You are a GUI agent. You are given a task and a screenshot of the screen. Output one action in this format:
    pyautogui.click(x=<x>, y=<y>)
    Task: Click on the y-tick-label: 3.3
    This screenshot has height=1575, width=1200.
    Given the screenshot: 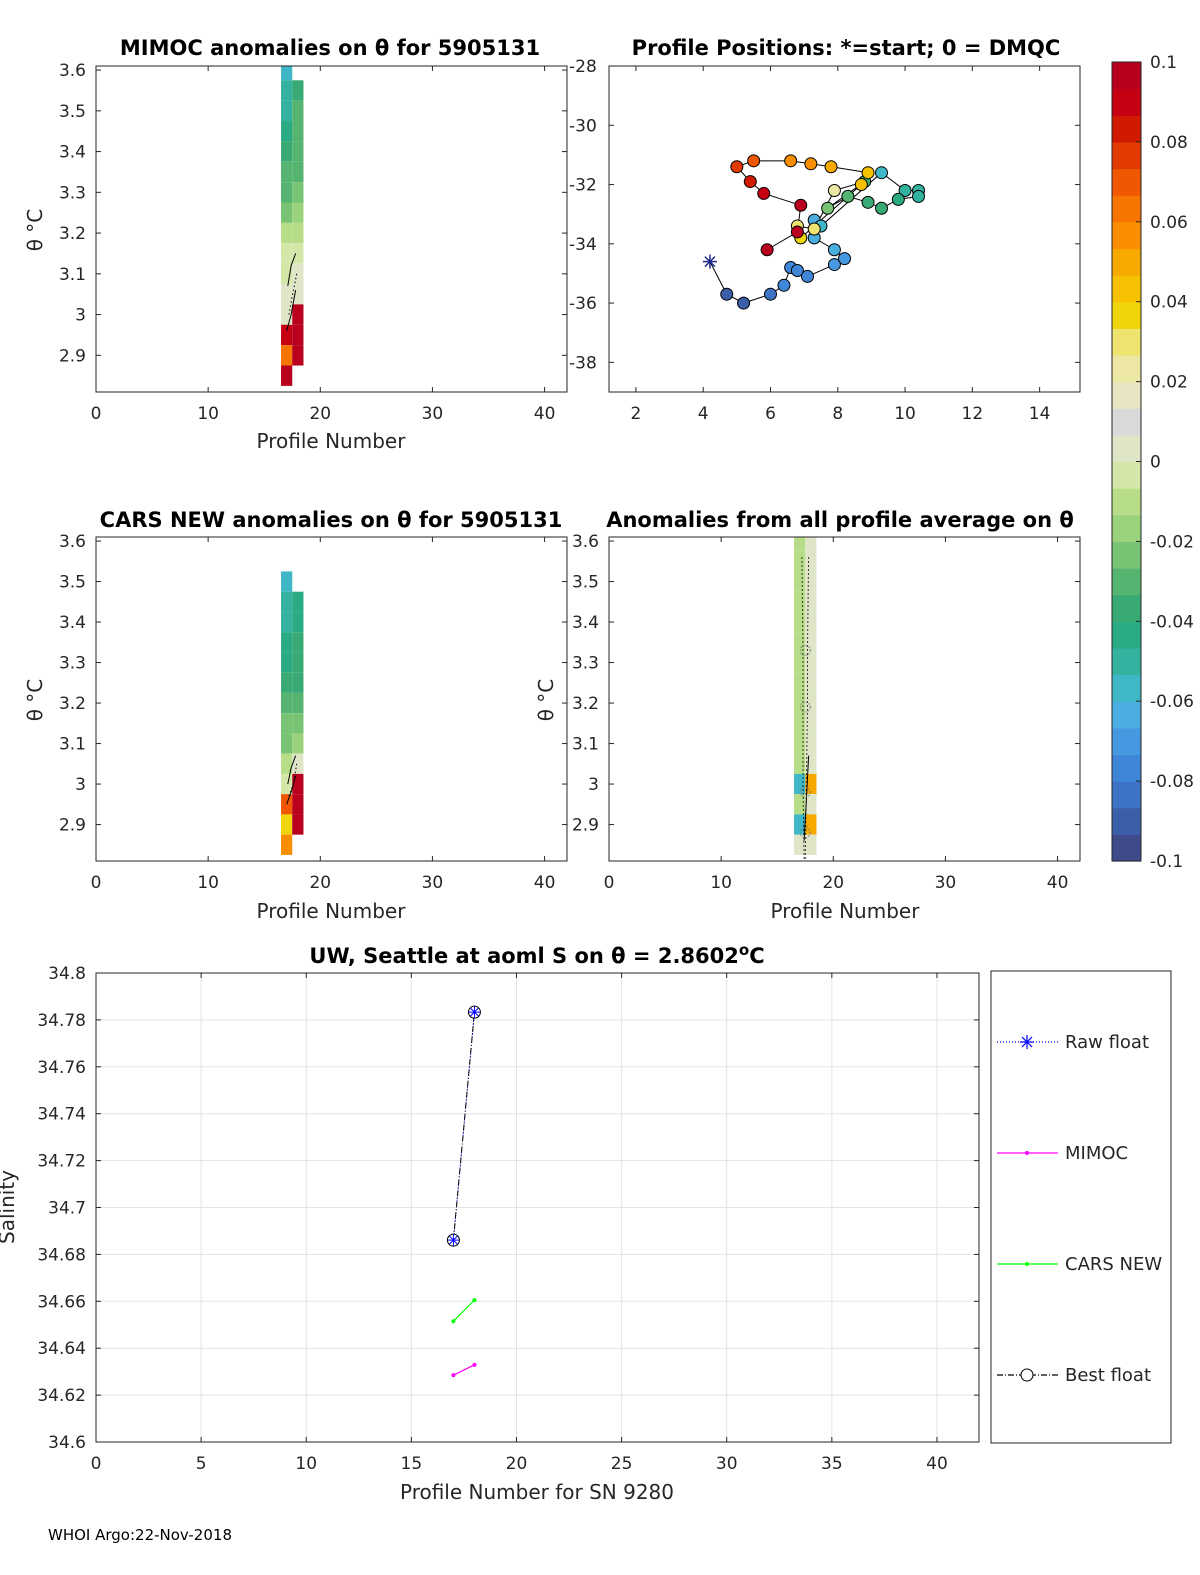 What is the action you would take?
    pyautogui.click(x=72, y=664)
    